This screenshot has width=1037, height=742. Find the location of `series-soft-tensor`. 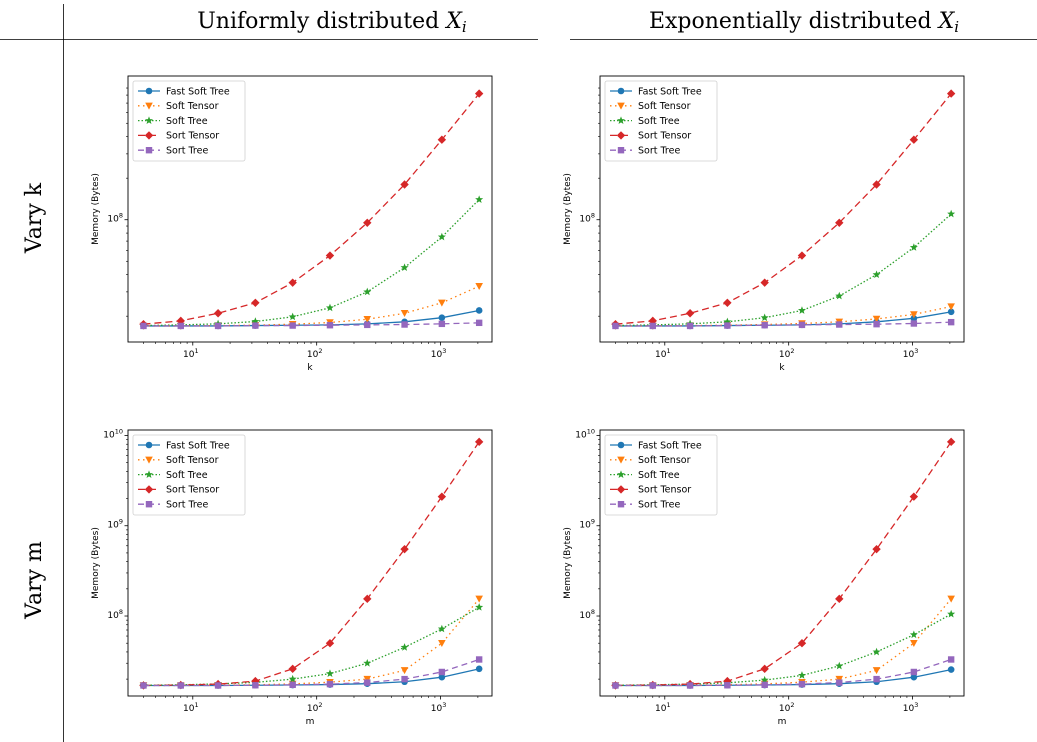

series-soft-tensor is located at coordinates (311, 642).